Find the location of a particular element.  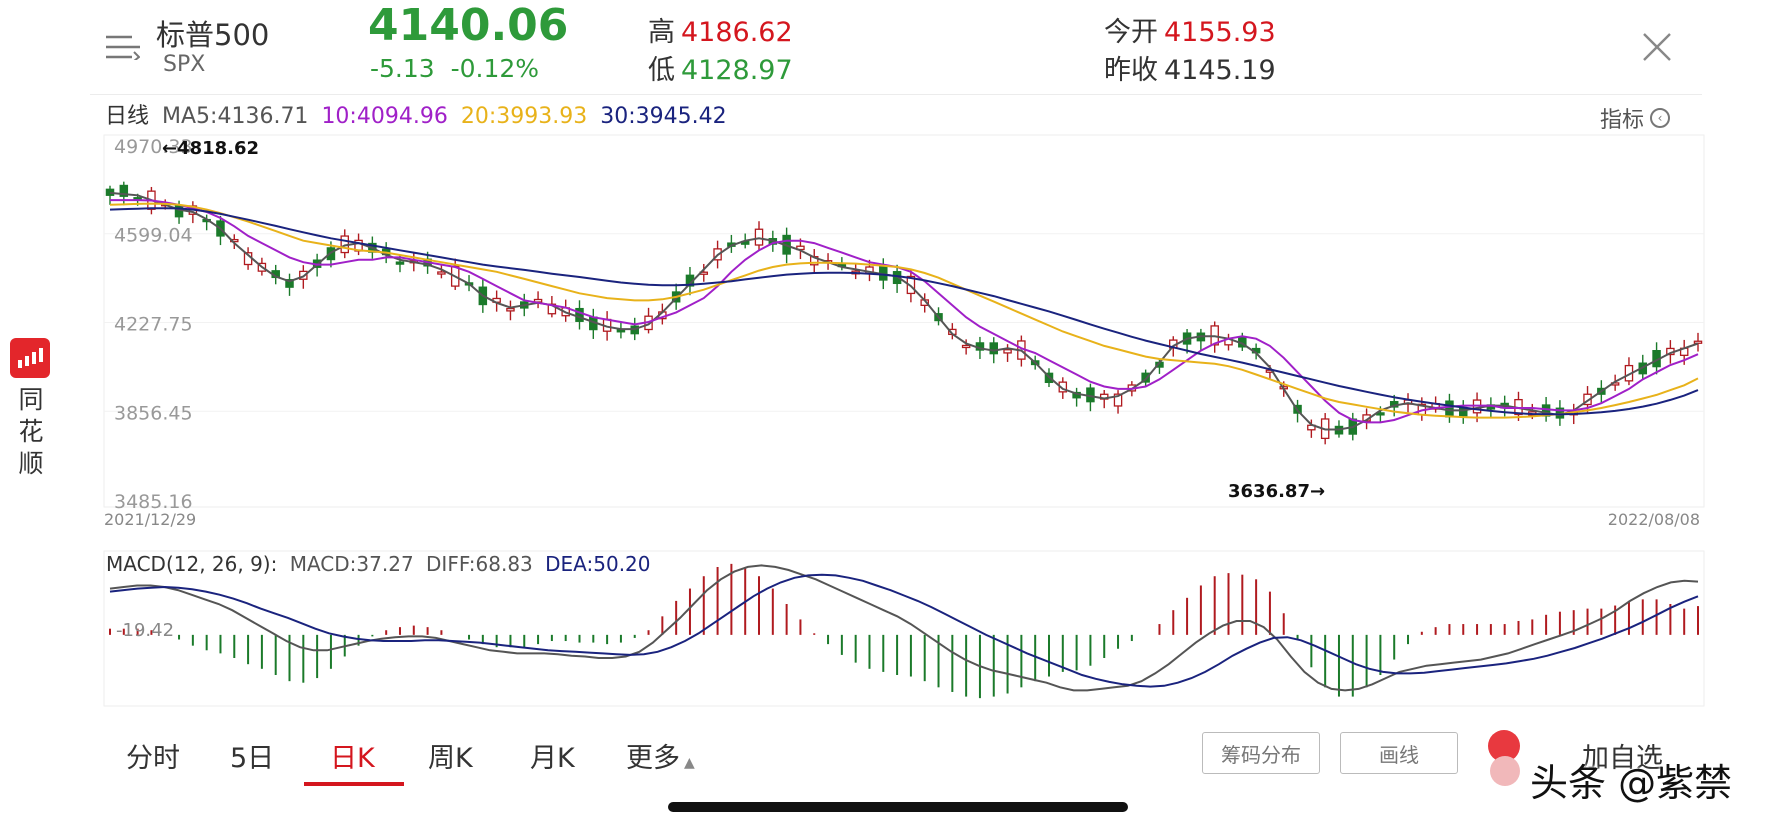

y-axis-label: 4970.33 is located at coordinates (153, 147).